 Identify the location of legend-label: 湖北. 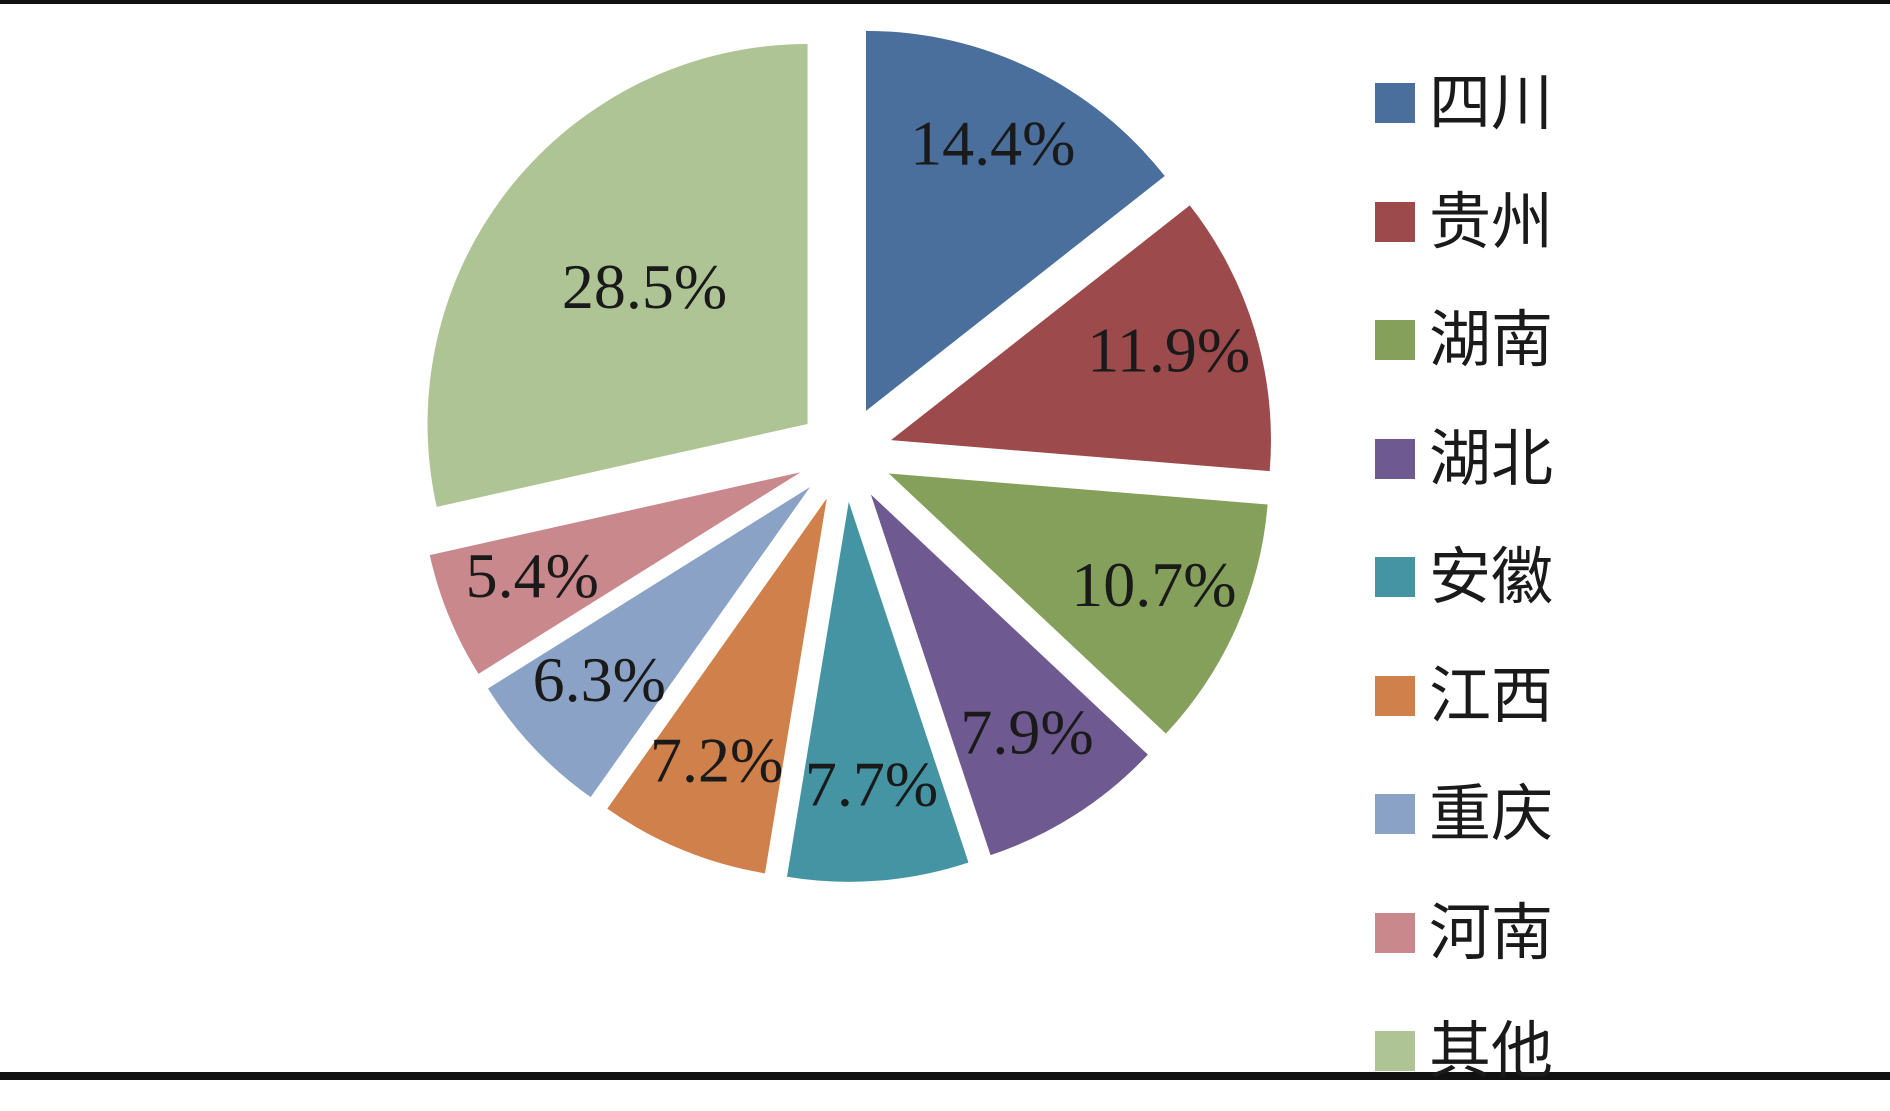
(1491, 458).